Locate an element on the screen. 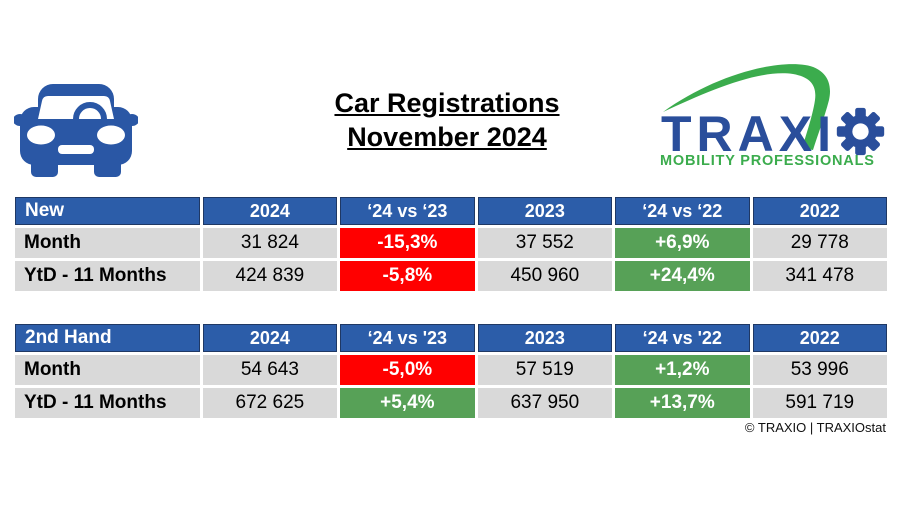 This screenshot has height=507, width=900. swoosh-icon is located at coordinates (746, 107).